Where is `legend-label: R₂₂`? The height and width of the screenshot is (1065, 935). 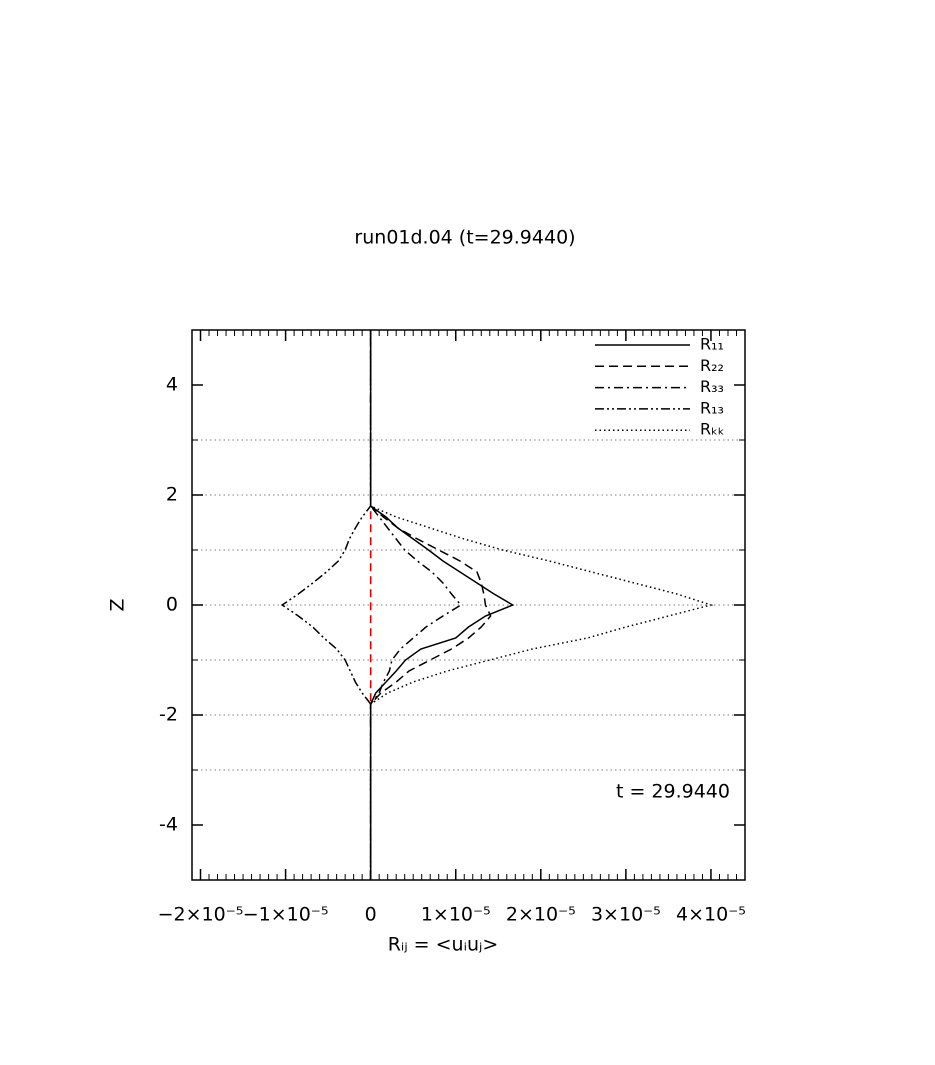 legend-label: R₂₂ is located at coordinates (712, 365).